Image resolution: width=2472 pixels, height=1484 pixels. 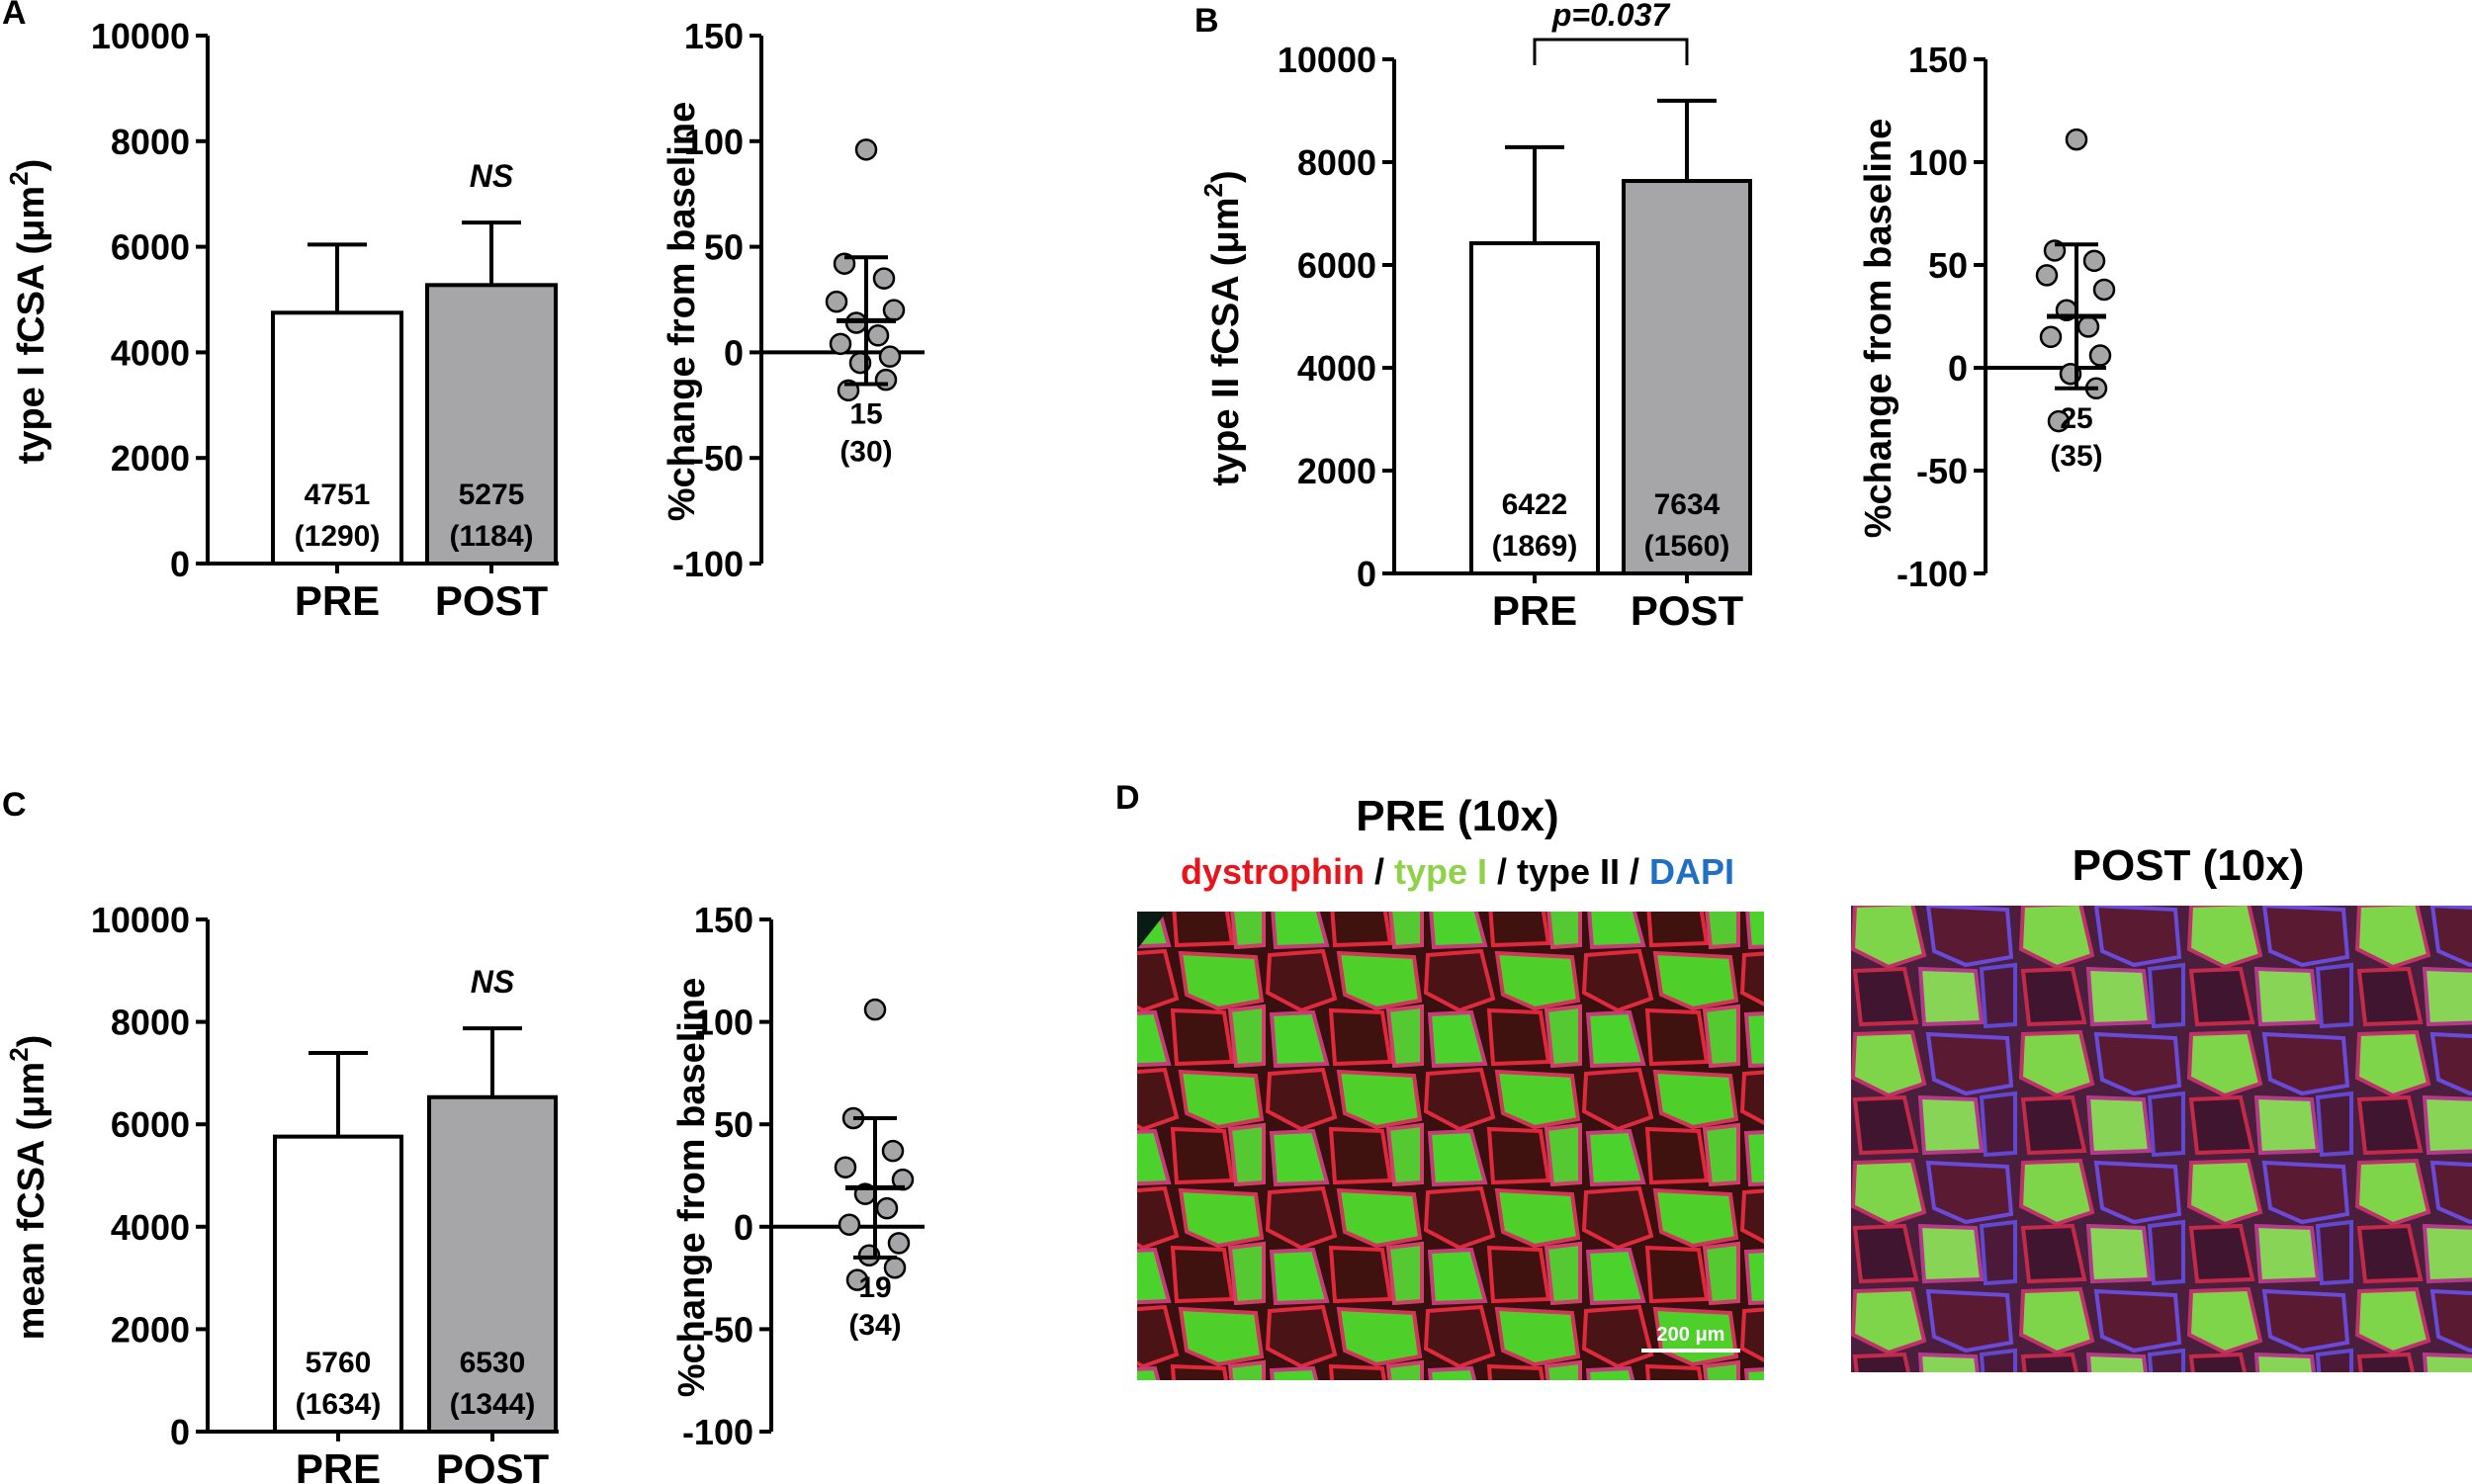 I want to click on bar-sd-label: (1634), so click(x=339, y=1404).